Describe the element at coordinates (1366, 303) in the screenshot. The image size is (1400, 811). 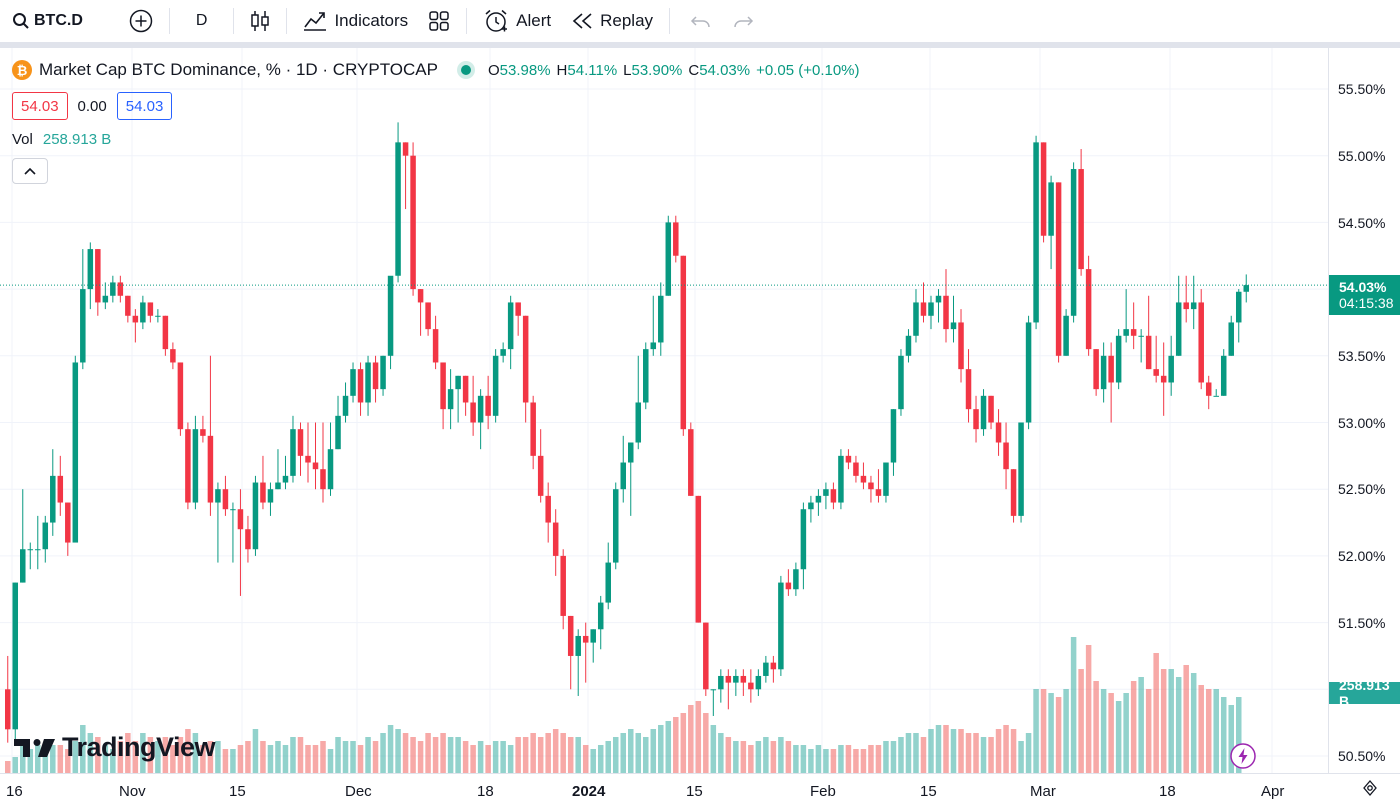
I see `bar-countdown: 04:15:38` at that location.